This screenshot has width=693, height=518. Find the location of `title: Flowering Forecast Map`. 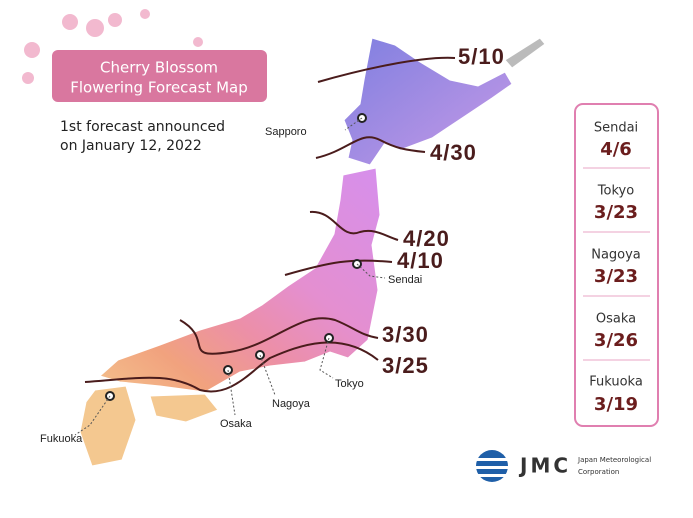

title: Flowering Forecast Map is located at coordinates (159, 88).